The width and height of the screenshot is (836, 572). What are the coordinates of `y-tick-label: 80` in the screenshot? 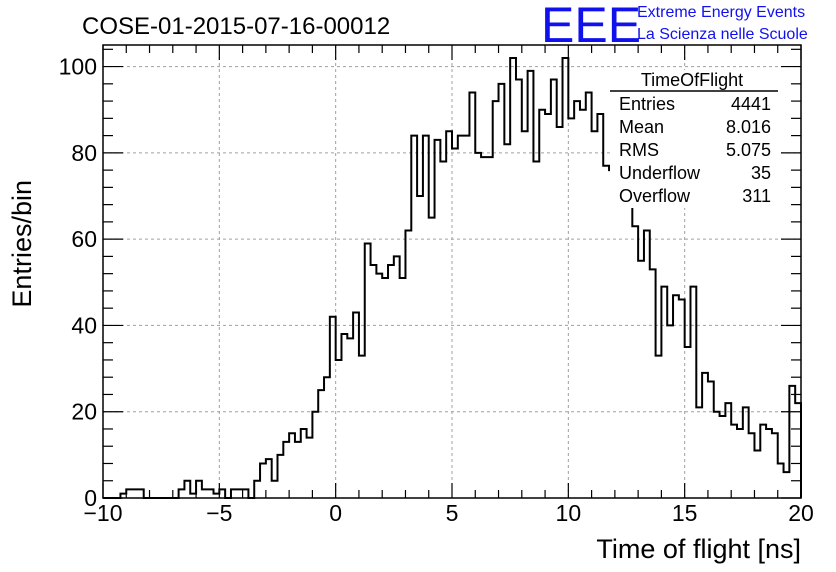 It's located at (84, 153).